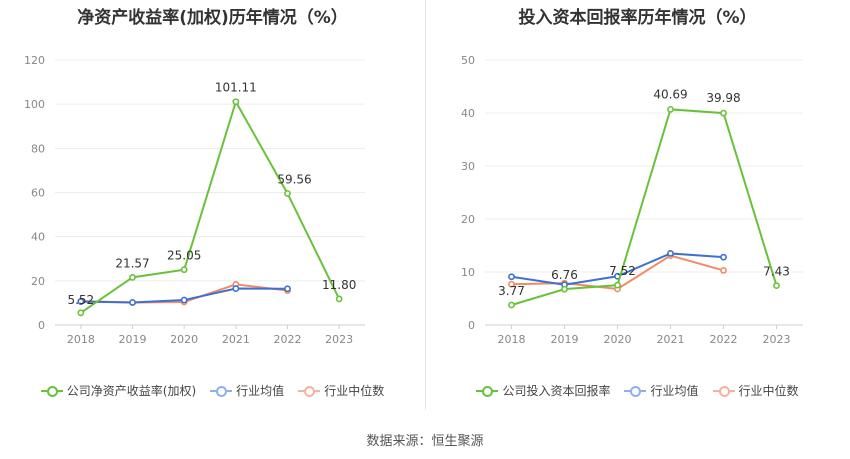  Describe the element at coordinates (556, 391) in the screenshot. I see `legend-label: 公司投入资本回报率` at that location.